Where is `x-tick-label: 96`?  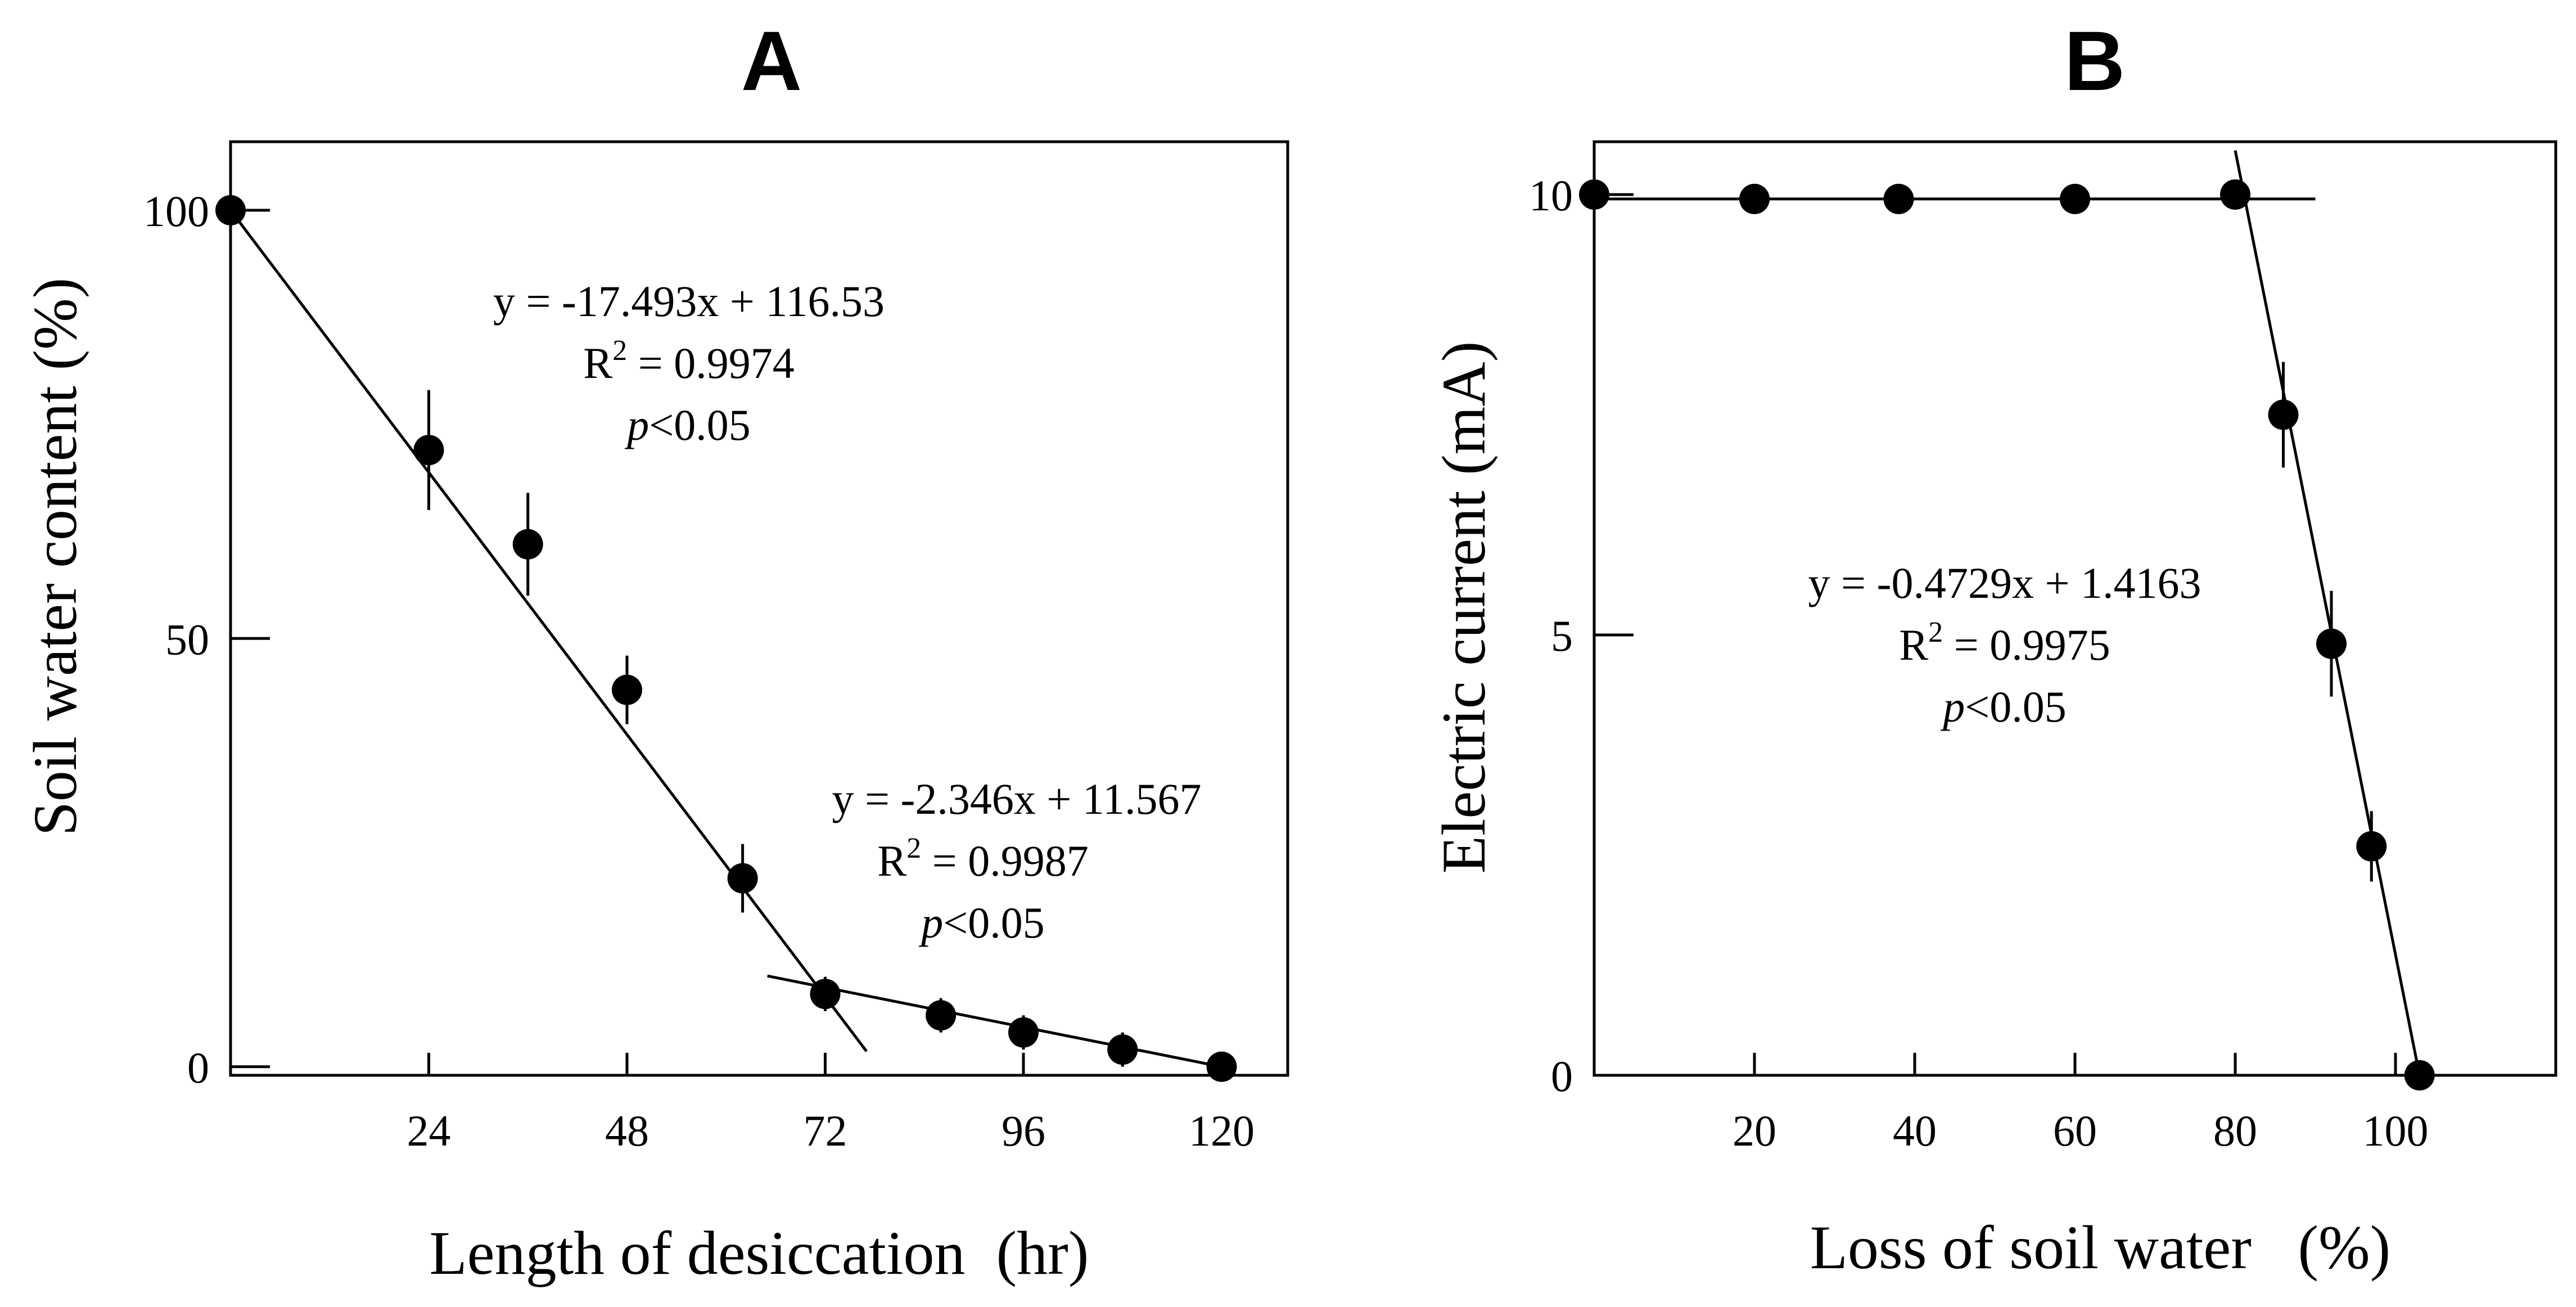
x-tick-label: 96 is located at coordinates (1023, 1130).